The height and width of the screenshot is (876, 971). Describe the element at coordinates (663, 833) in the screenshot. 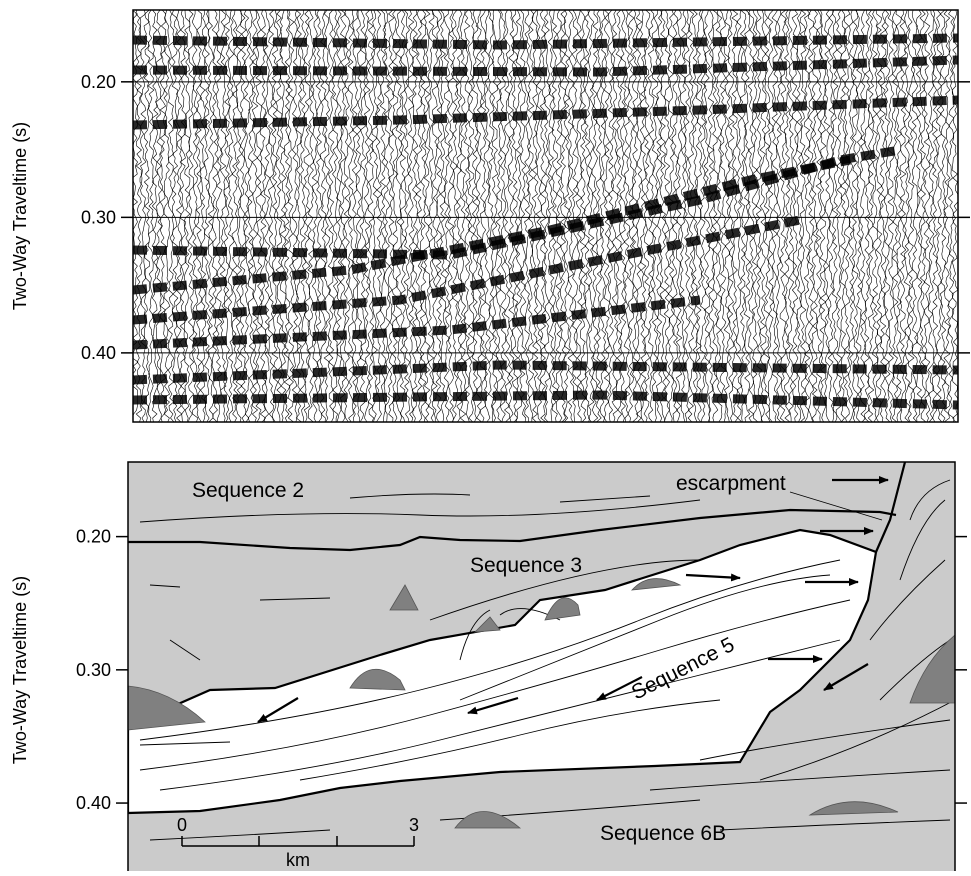

I see `sequence-label: Sequence 6B` at that location.